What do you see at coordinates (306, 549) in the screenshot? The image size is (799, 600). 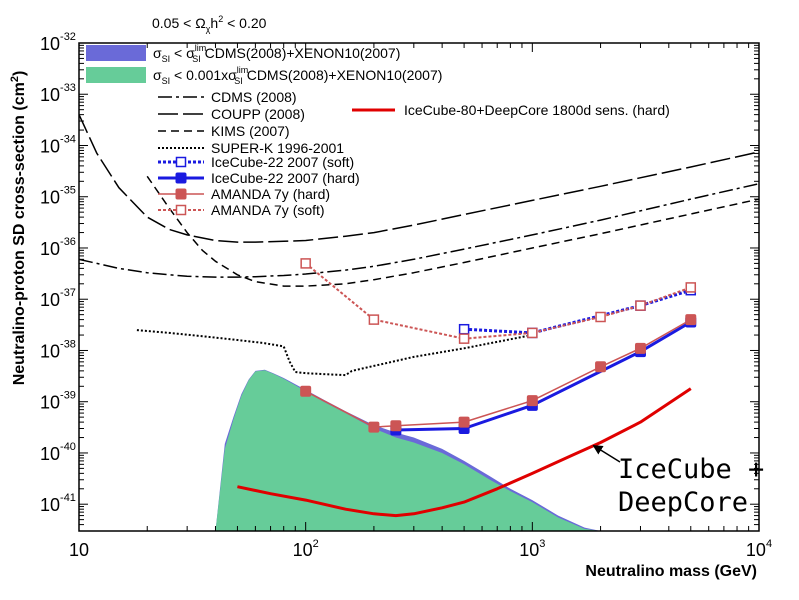 I see `x-tick-label-1: 10²` at bounding box center [306, 549].